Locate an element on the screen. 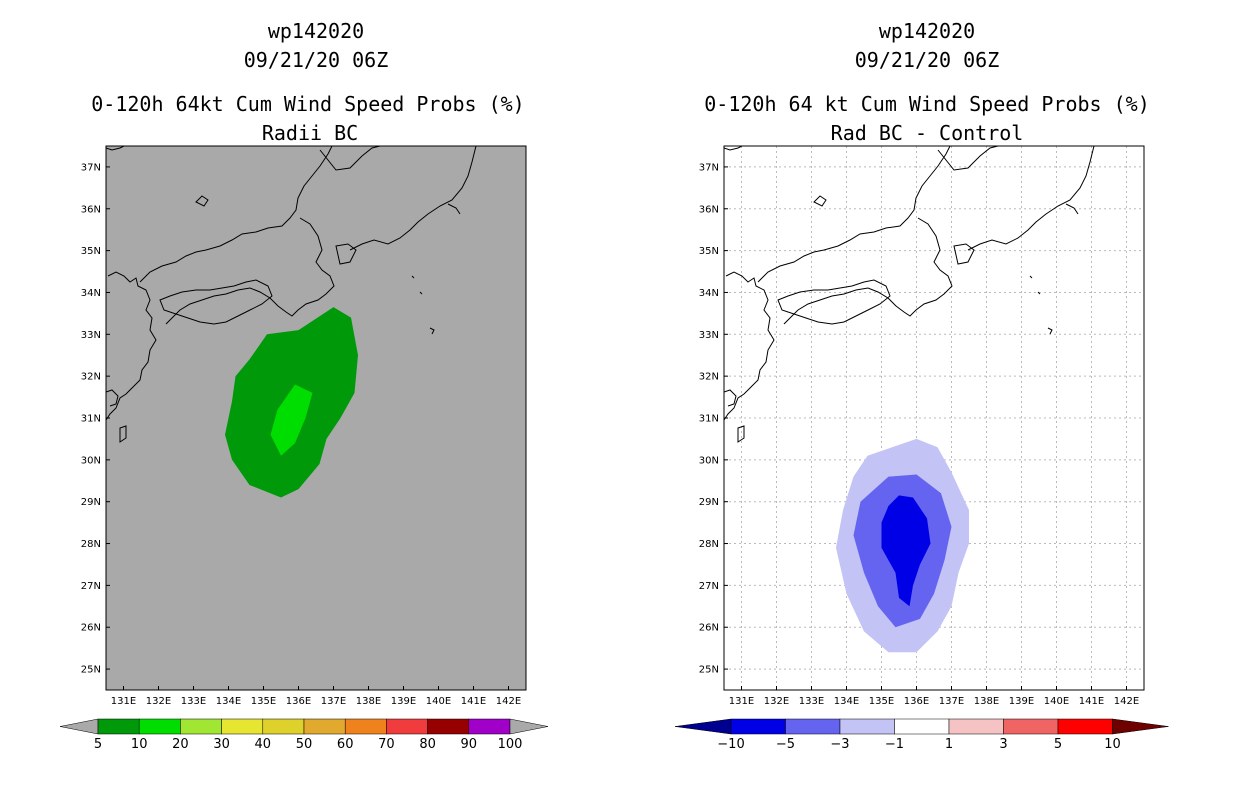  y-tick-label: 34N is located at coordinates (91, 293).